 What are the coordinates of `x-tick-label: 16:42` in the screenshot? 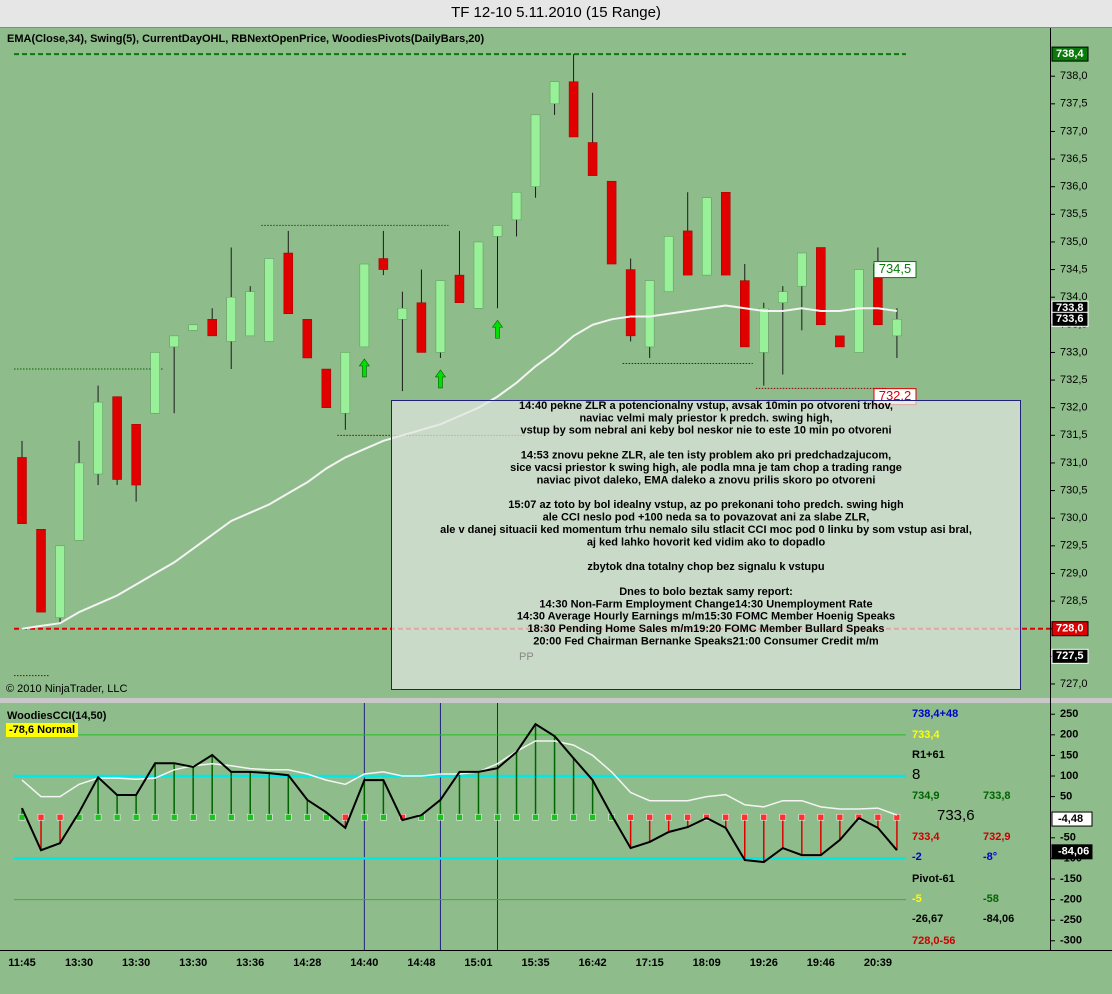 It's located at (593, 963).